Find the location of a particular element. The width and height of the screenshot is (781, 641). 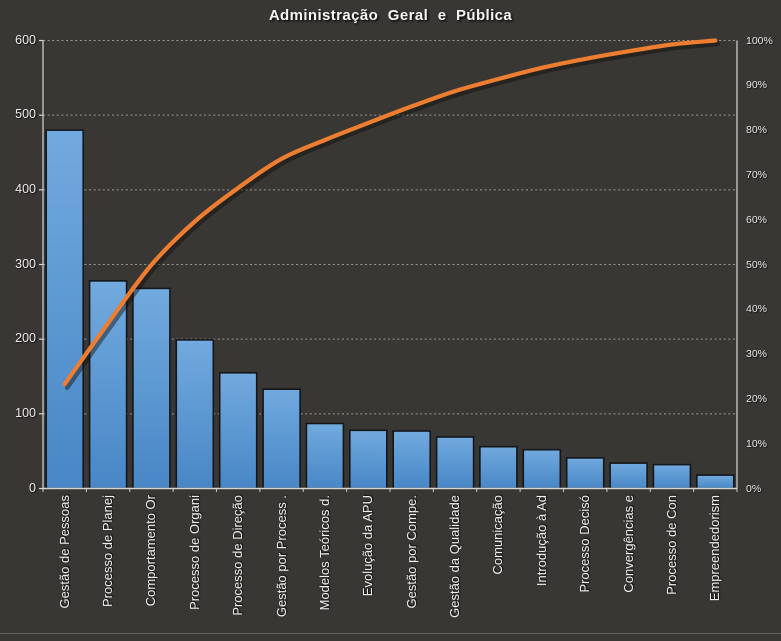

percent-axis-tick-label: 10% is located at coordinates (757, 443).